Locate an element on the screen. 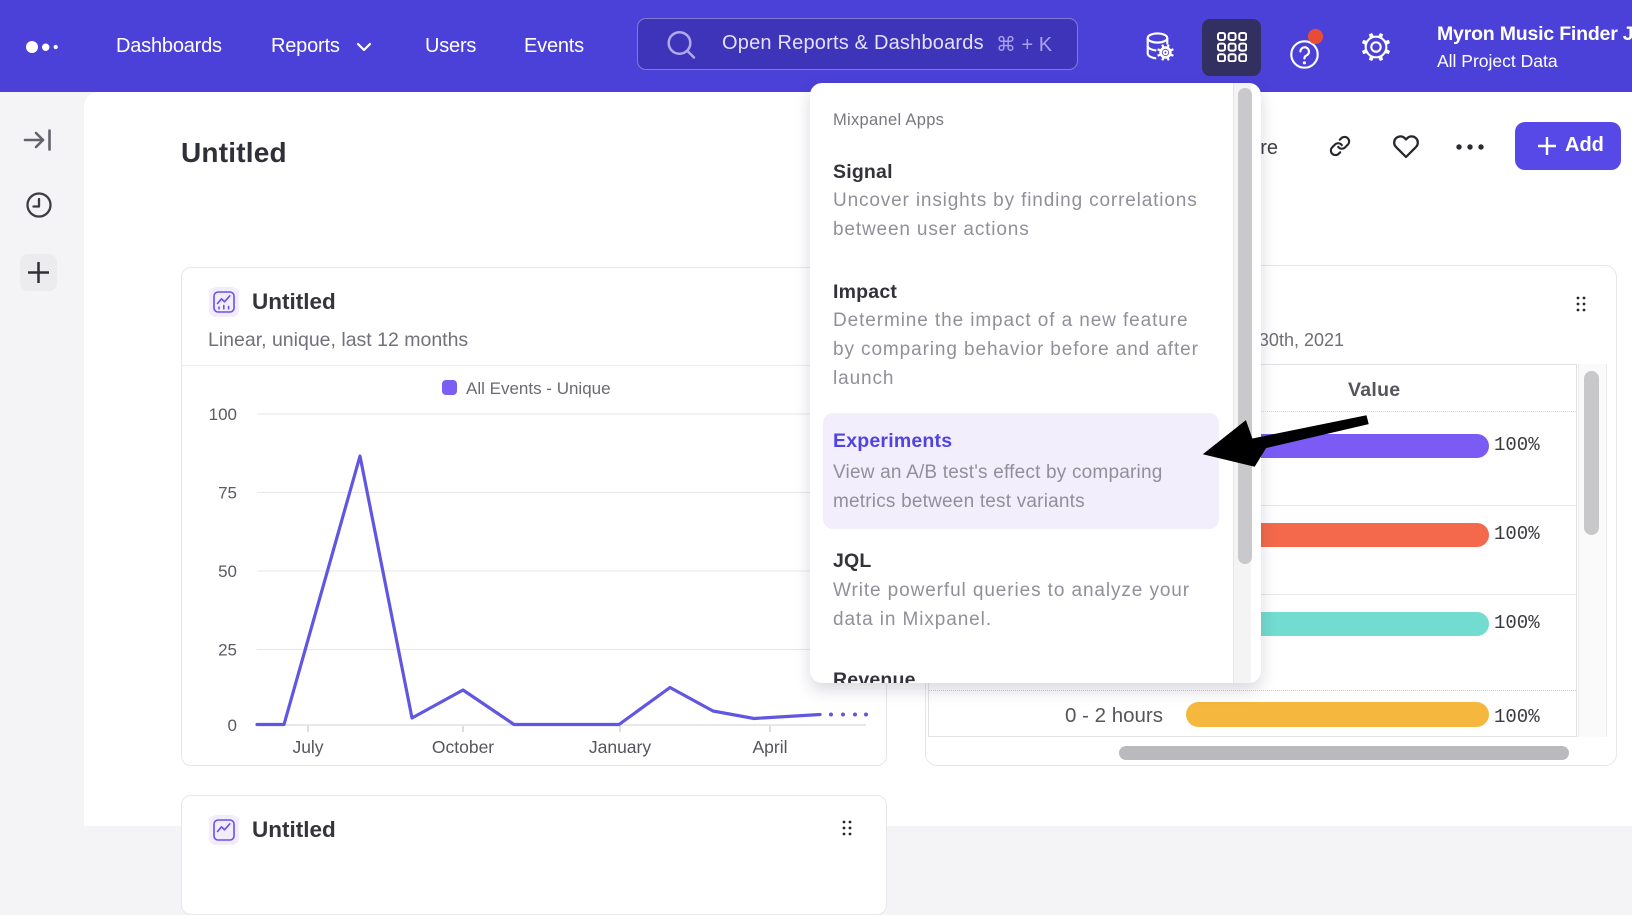 The height and width of the screenshot is (915, 1632). svg-text: January is located at coordinates (620, 747).